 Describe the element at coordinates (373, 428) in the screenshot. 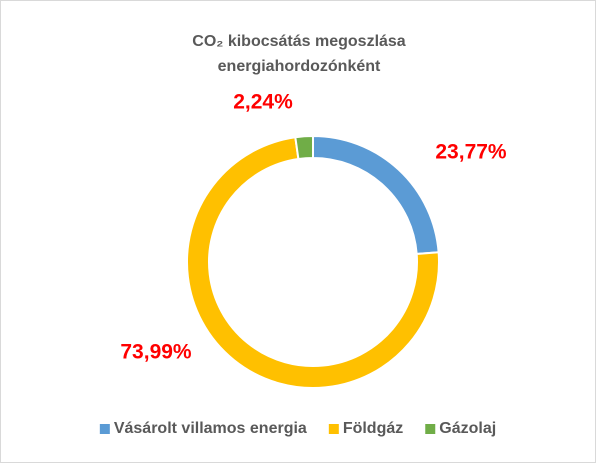

I see `legend-label: Földgáz` at that location.